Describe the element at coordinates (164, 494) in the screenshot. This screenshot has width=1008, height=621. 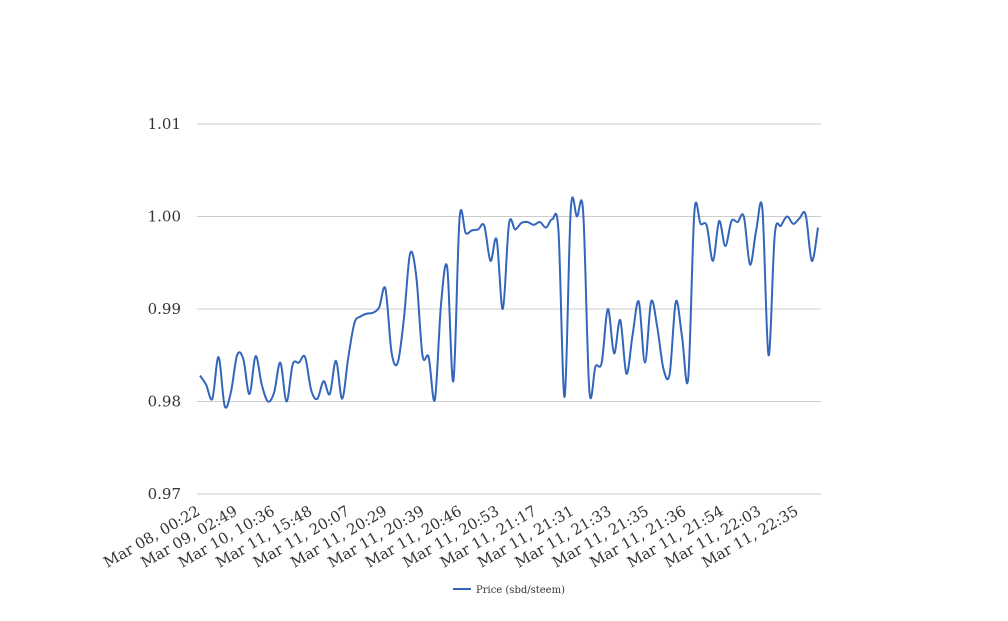
I see `y-tick-label: 0.97` at that location.